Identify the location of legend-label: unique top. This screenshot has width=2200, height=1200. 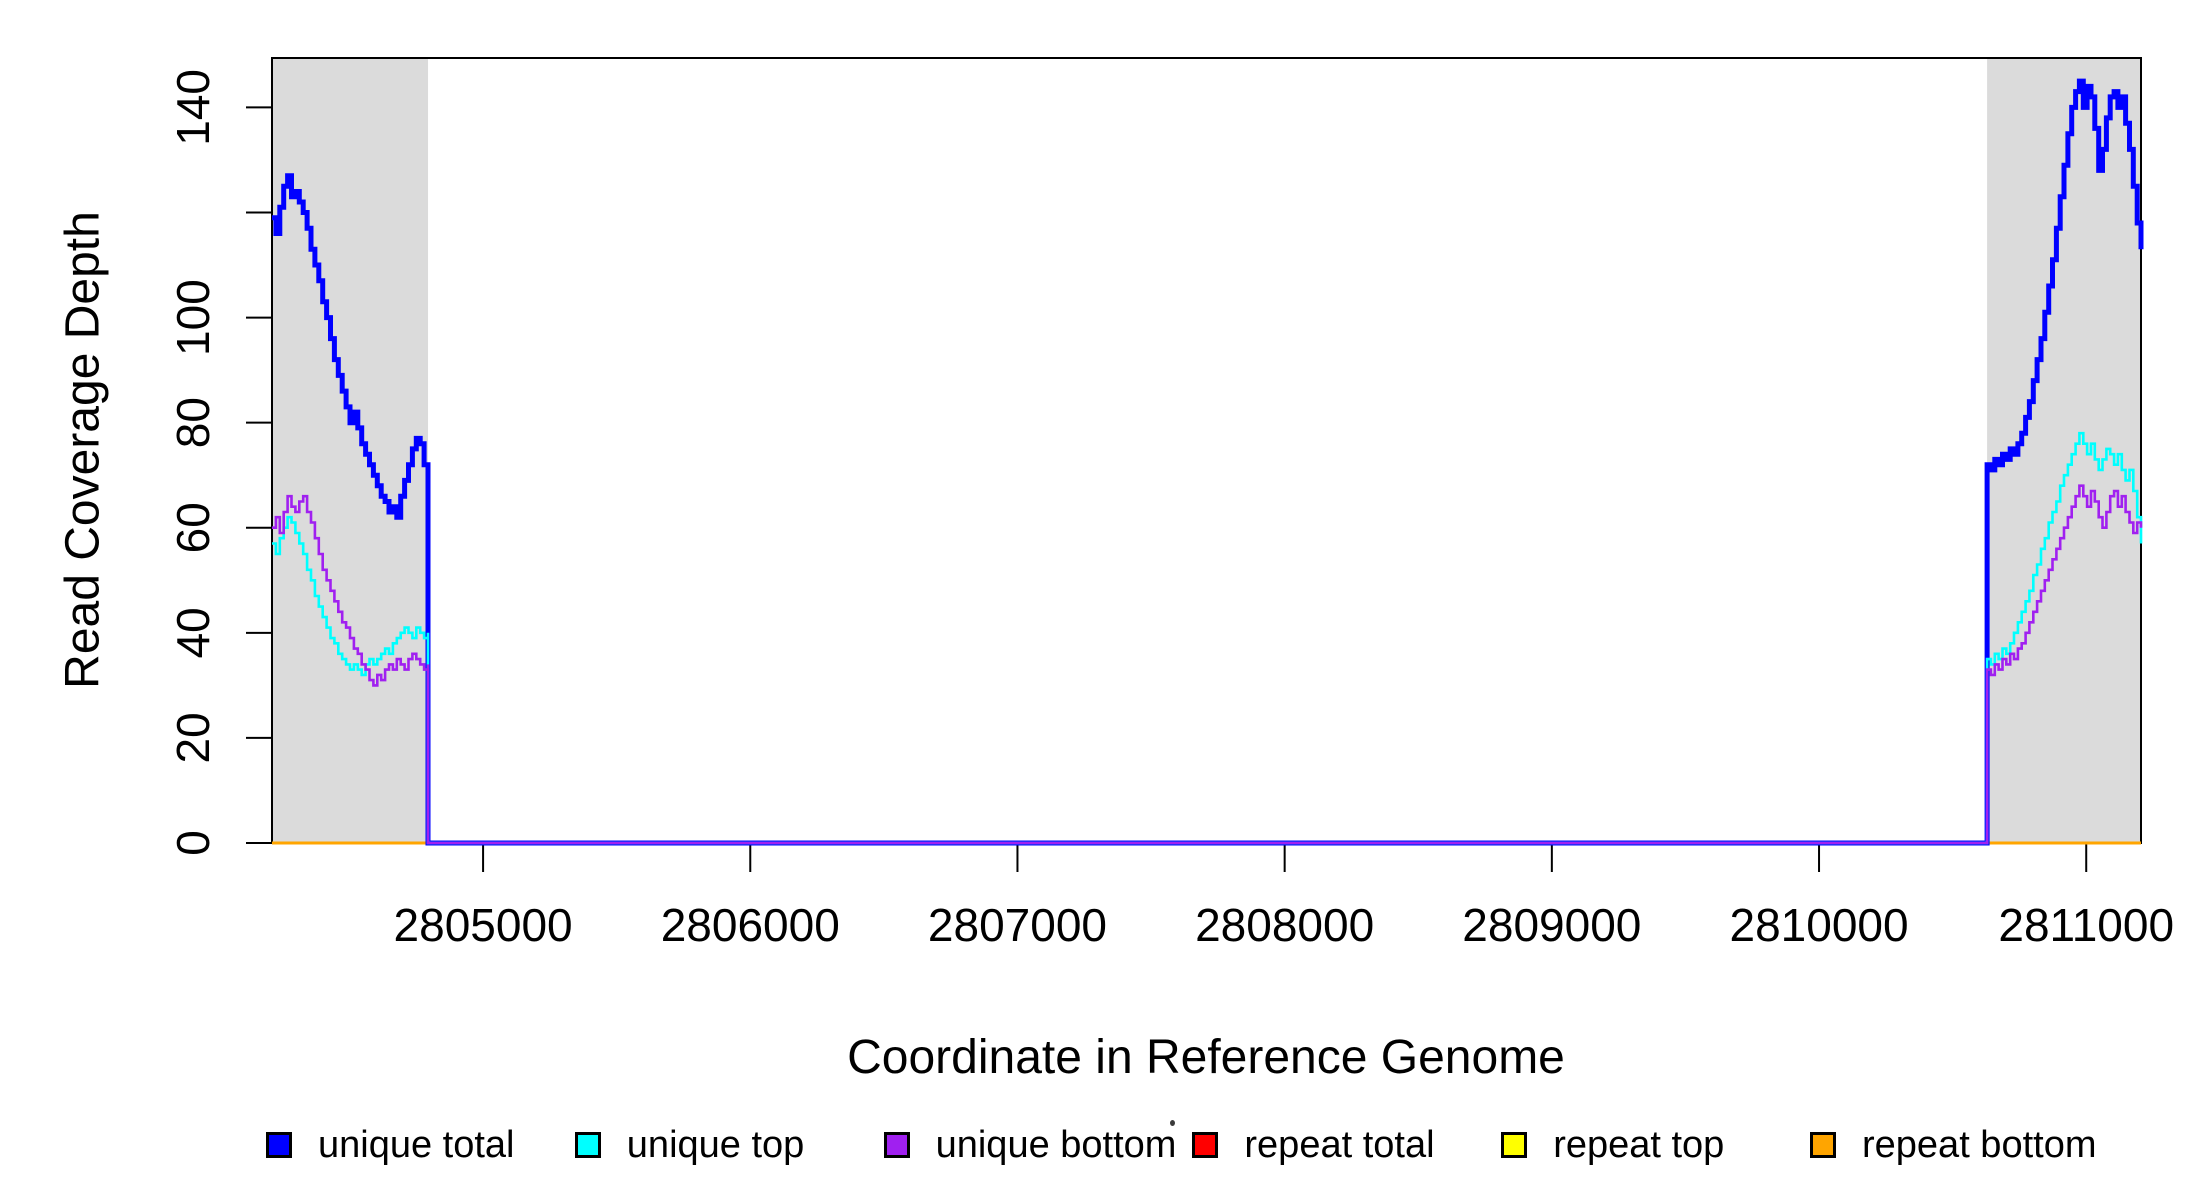
(715, 1144).